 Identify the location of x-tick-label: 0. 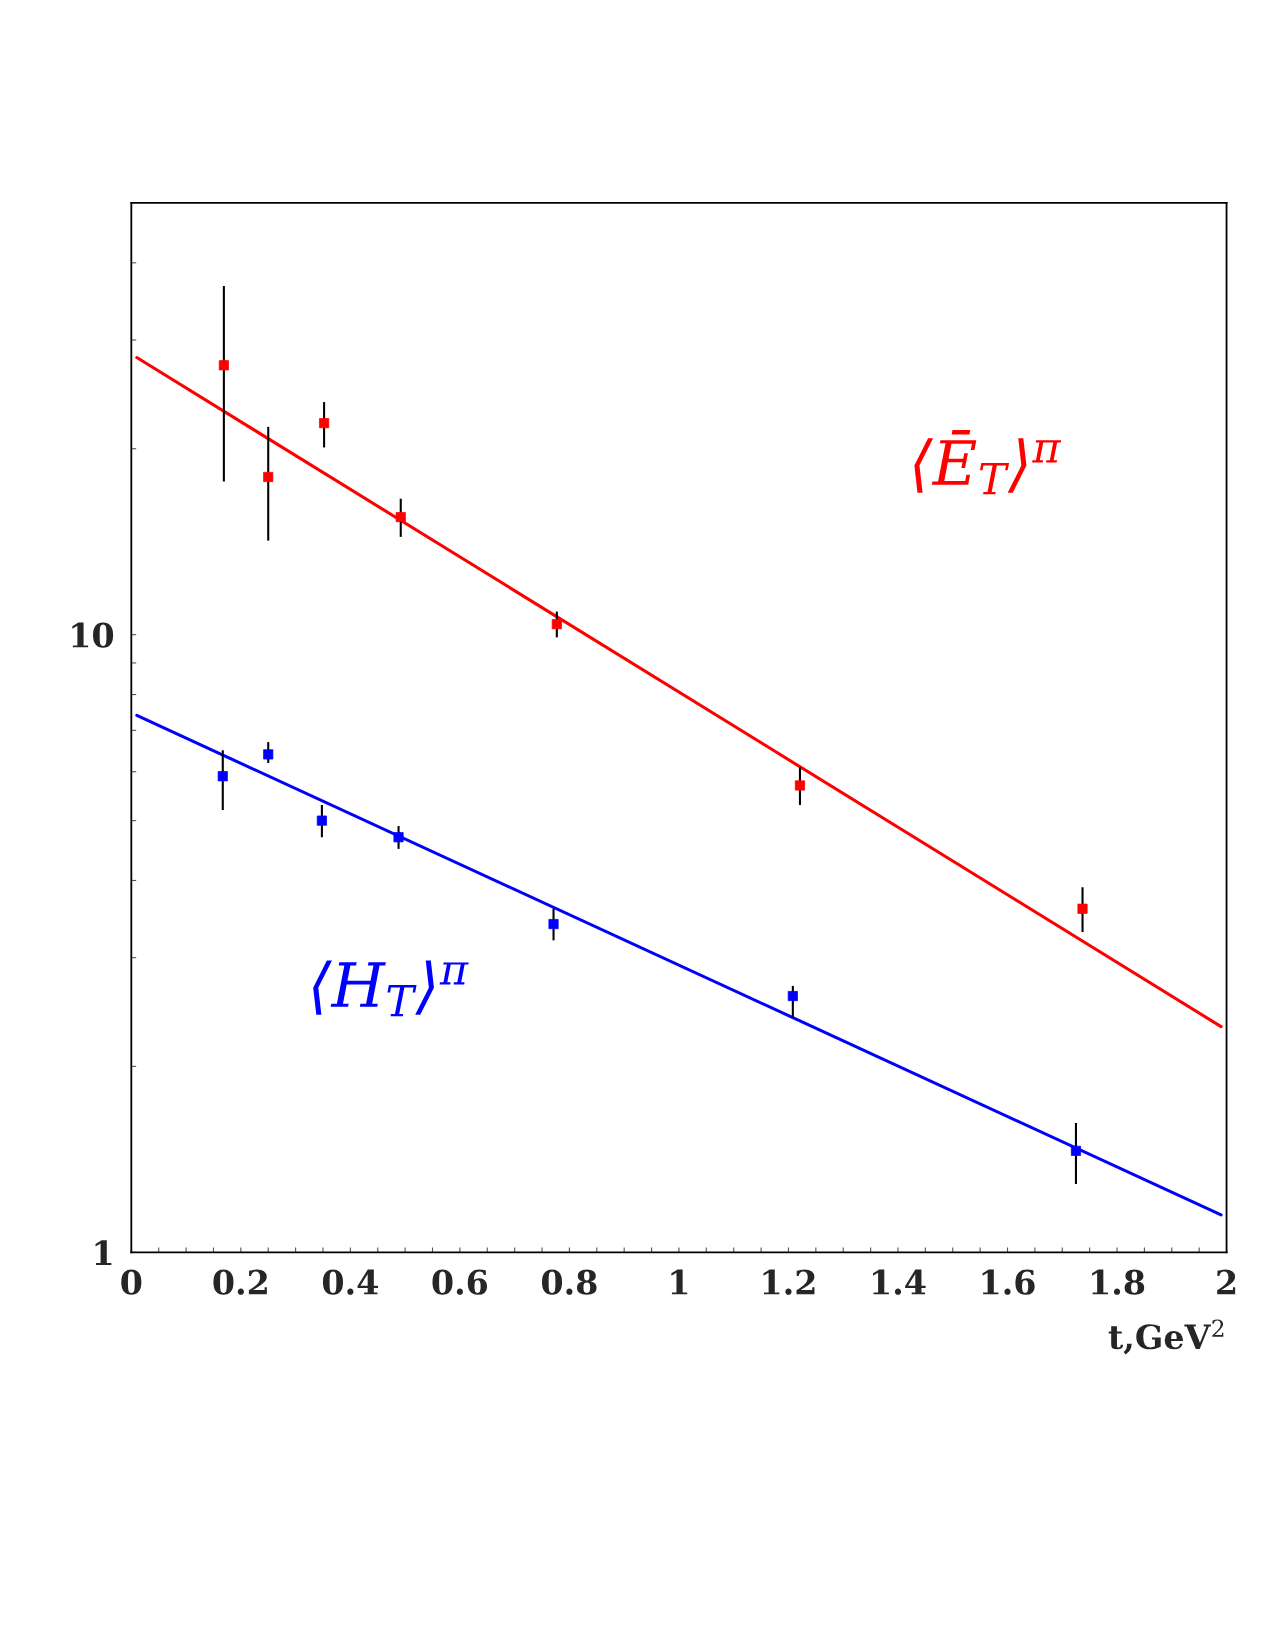
(131, 1282).